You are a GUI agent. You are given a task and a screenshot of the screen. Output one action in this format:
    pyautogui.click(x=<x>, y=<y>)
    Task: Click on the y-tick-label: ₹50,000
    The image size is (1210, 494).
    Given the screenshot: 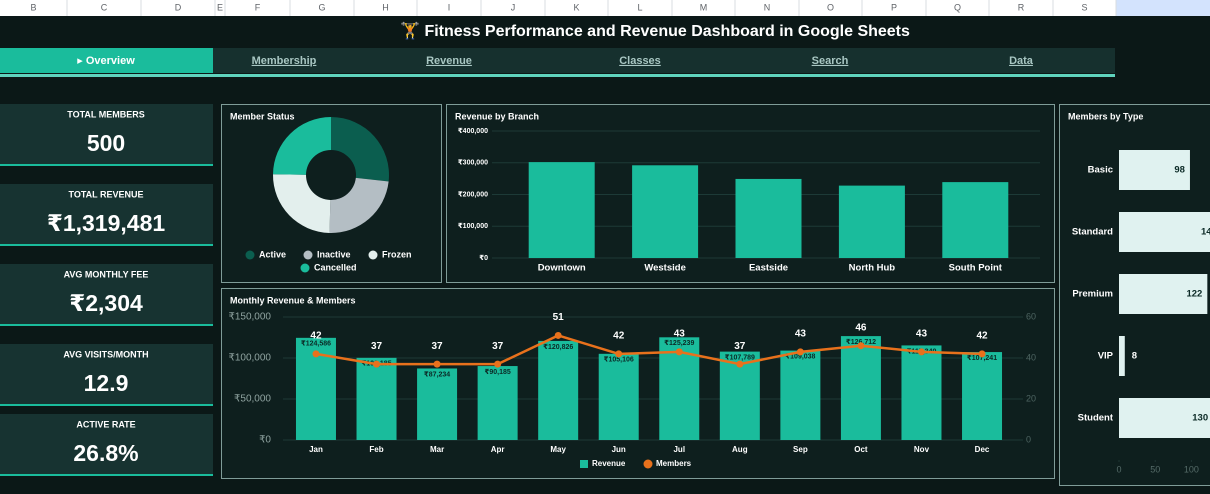 What is the action you would take?
    pyautogui.click(x=252, y=399)
    